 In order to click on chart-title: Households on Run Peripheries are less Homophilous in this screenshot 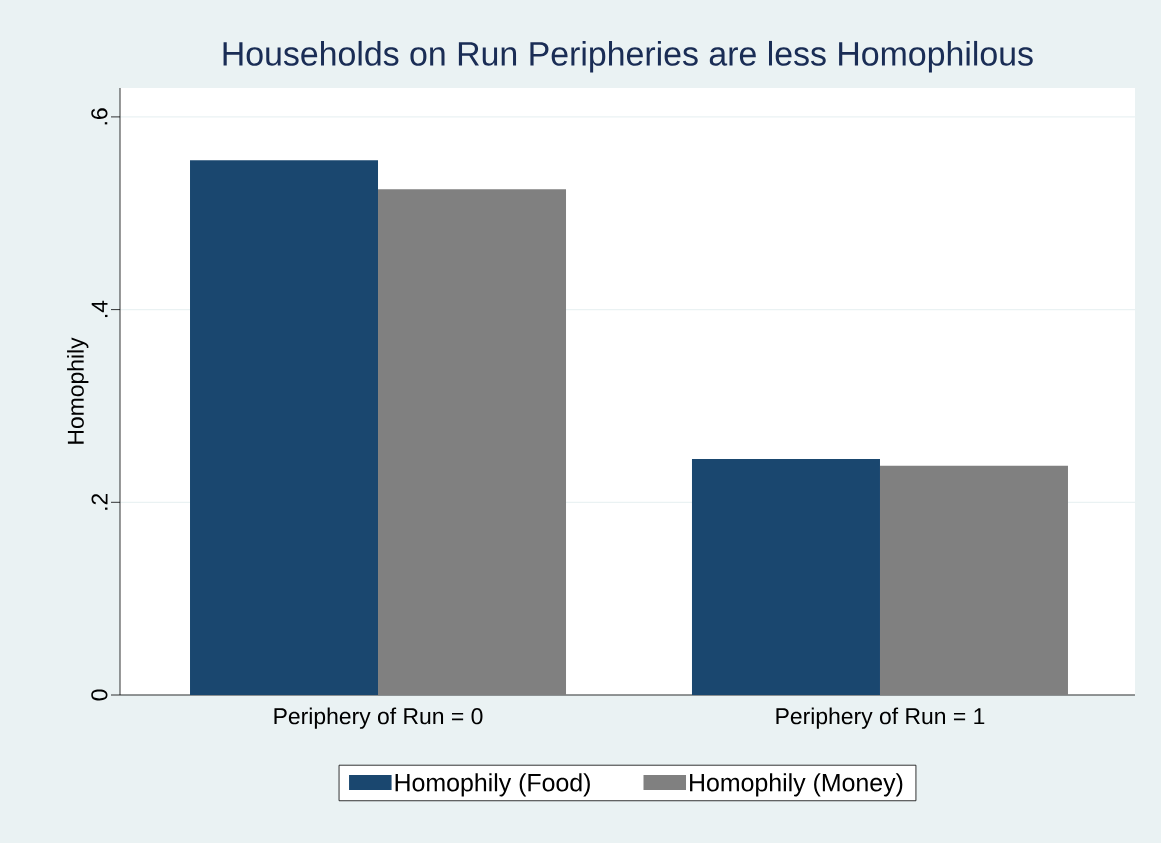, I will do `click(628, 56)`.